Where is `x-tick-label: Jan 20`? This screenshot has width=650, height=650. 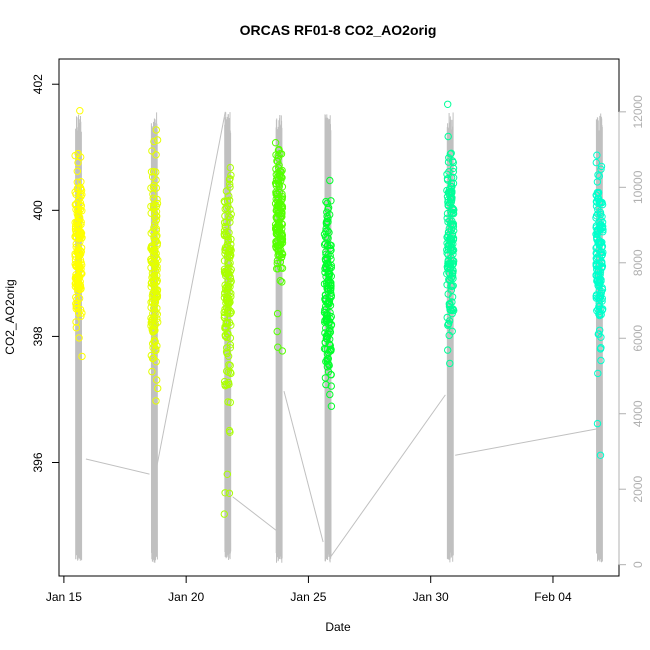
x-tick-label: Jan 20 is located at coordinates (186, 597).